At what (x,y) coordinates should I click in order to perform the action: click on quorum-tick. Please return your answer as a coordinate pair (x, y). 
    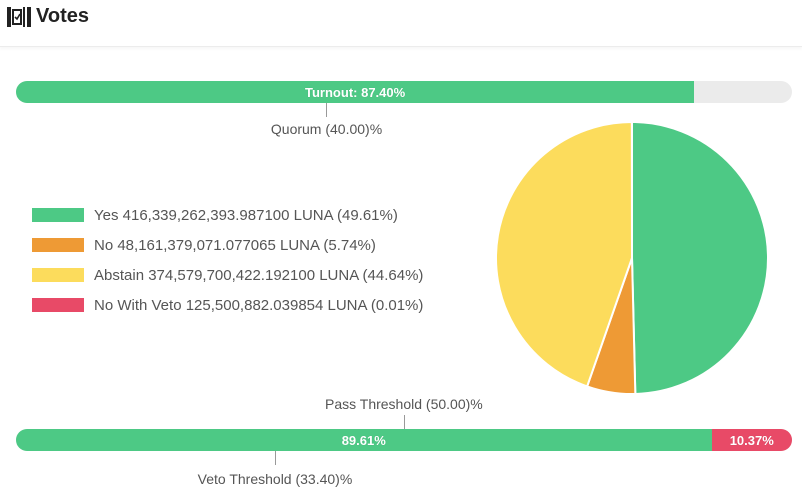
    Looking at the image, I should click on (327, 110).